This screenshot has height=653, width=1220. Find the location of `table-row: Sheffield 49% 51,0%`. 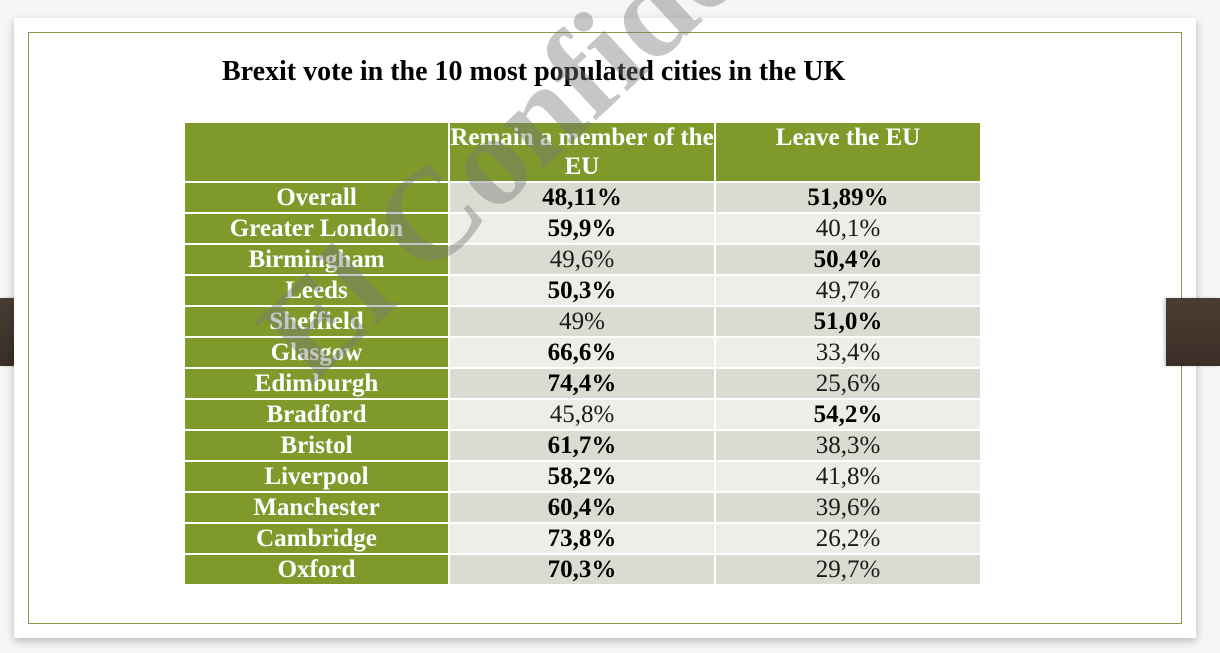

table-row: Sheffield 49% 51,0% is located at coordinates (582, 321).